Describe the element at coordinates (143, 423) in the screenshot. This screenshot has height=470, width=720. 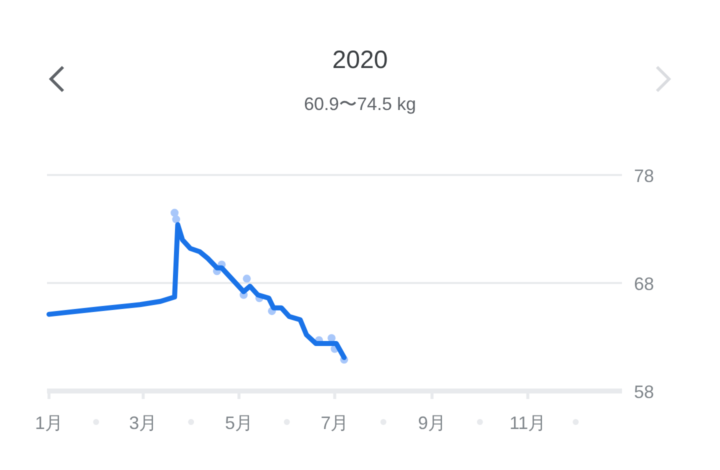
I see `x-tick-label: 3月` at that location.